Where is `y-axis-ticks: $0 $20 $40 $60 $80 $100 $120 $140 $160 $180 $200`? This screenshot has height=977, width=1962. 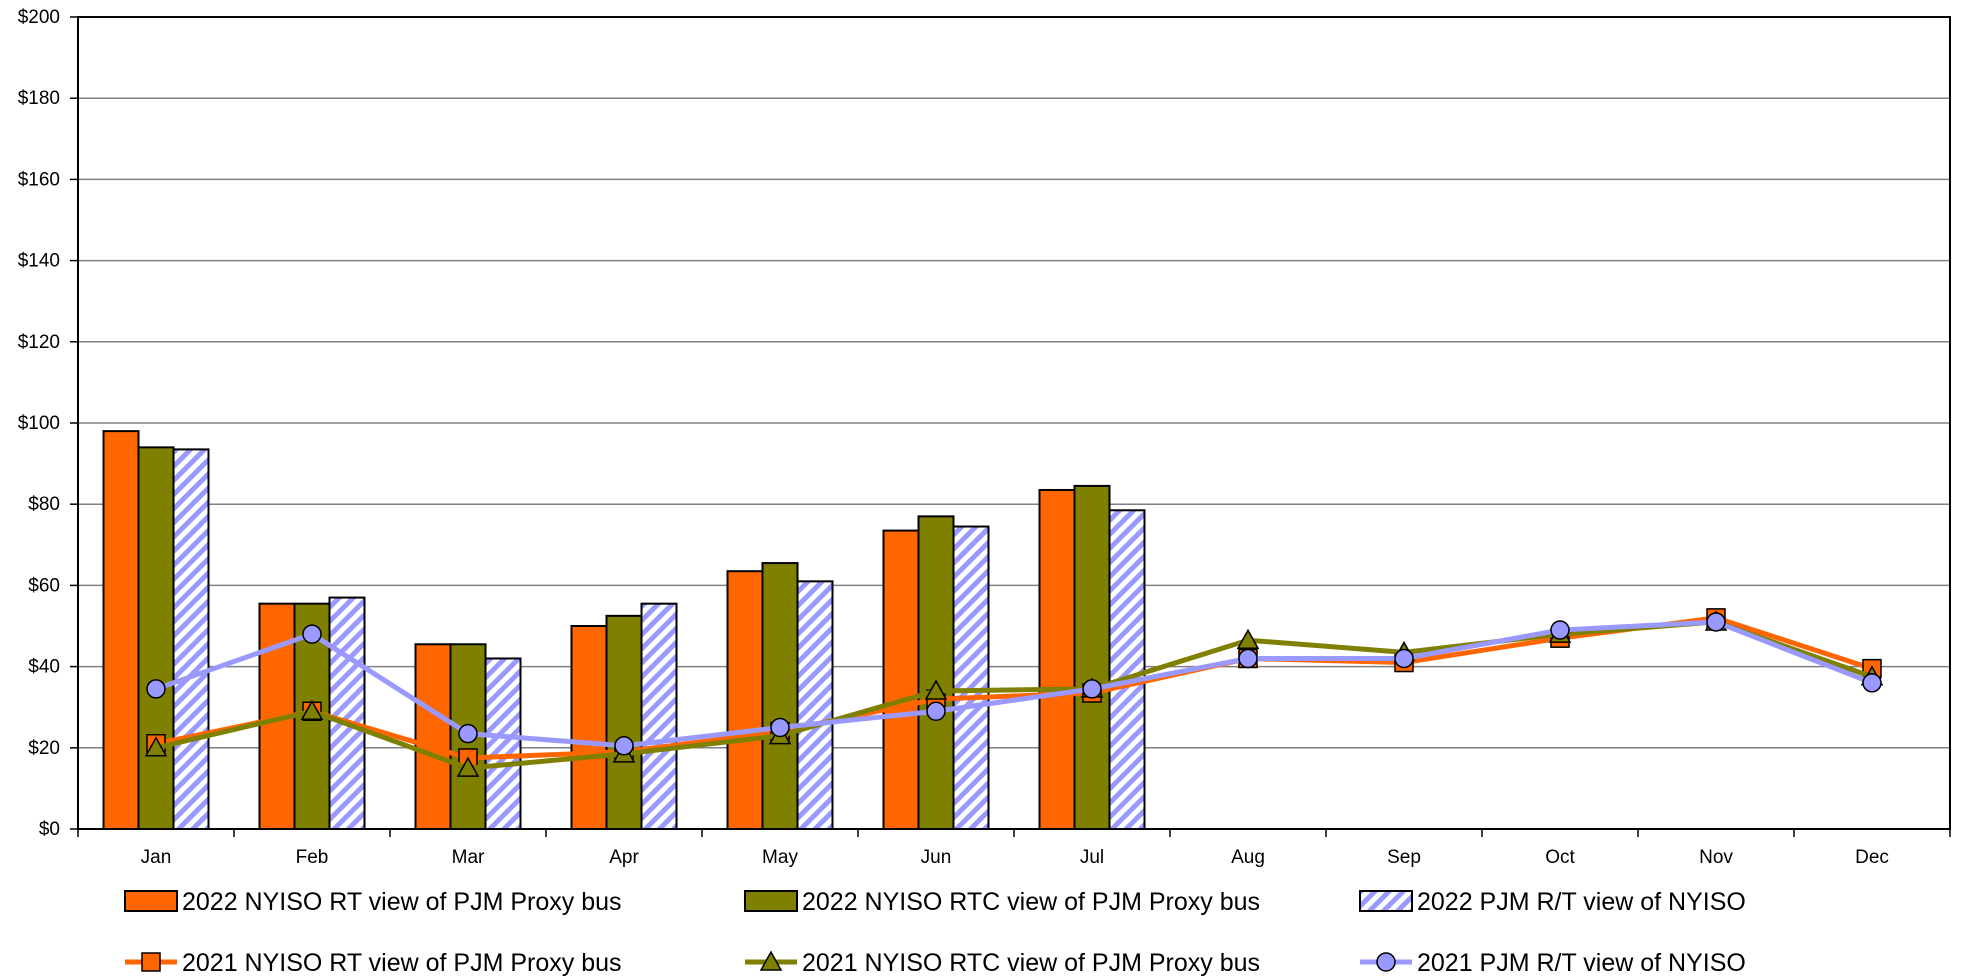
y-axis-ticks: $0 $20 $40 $60 $80 $100 $120 $140 $160 $180 $200 is located at coordinates (48, 423).